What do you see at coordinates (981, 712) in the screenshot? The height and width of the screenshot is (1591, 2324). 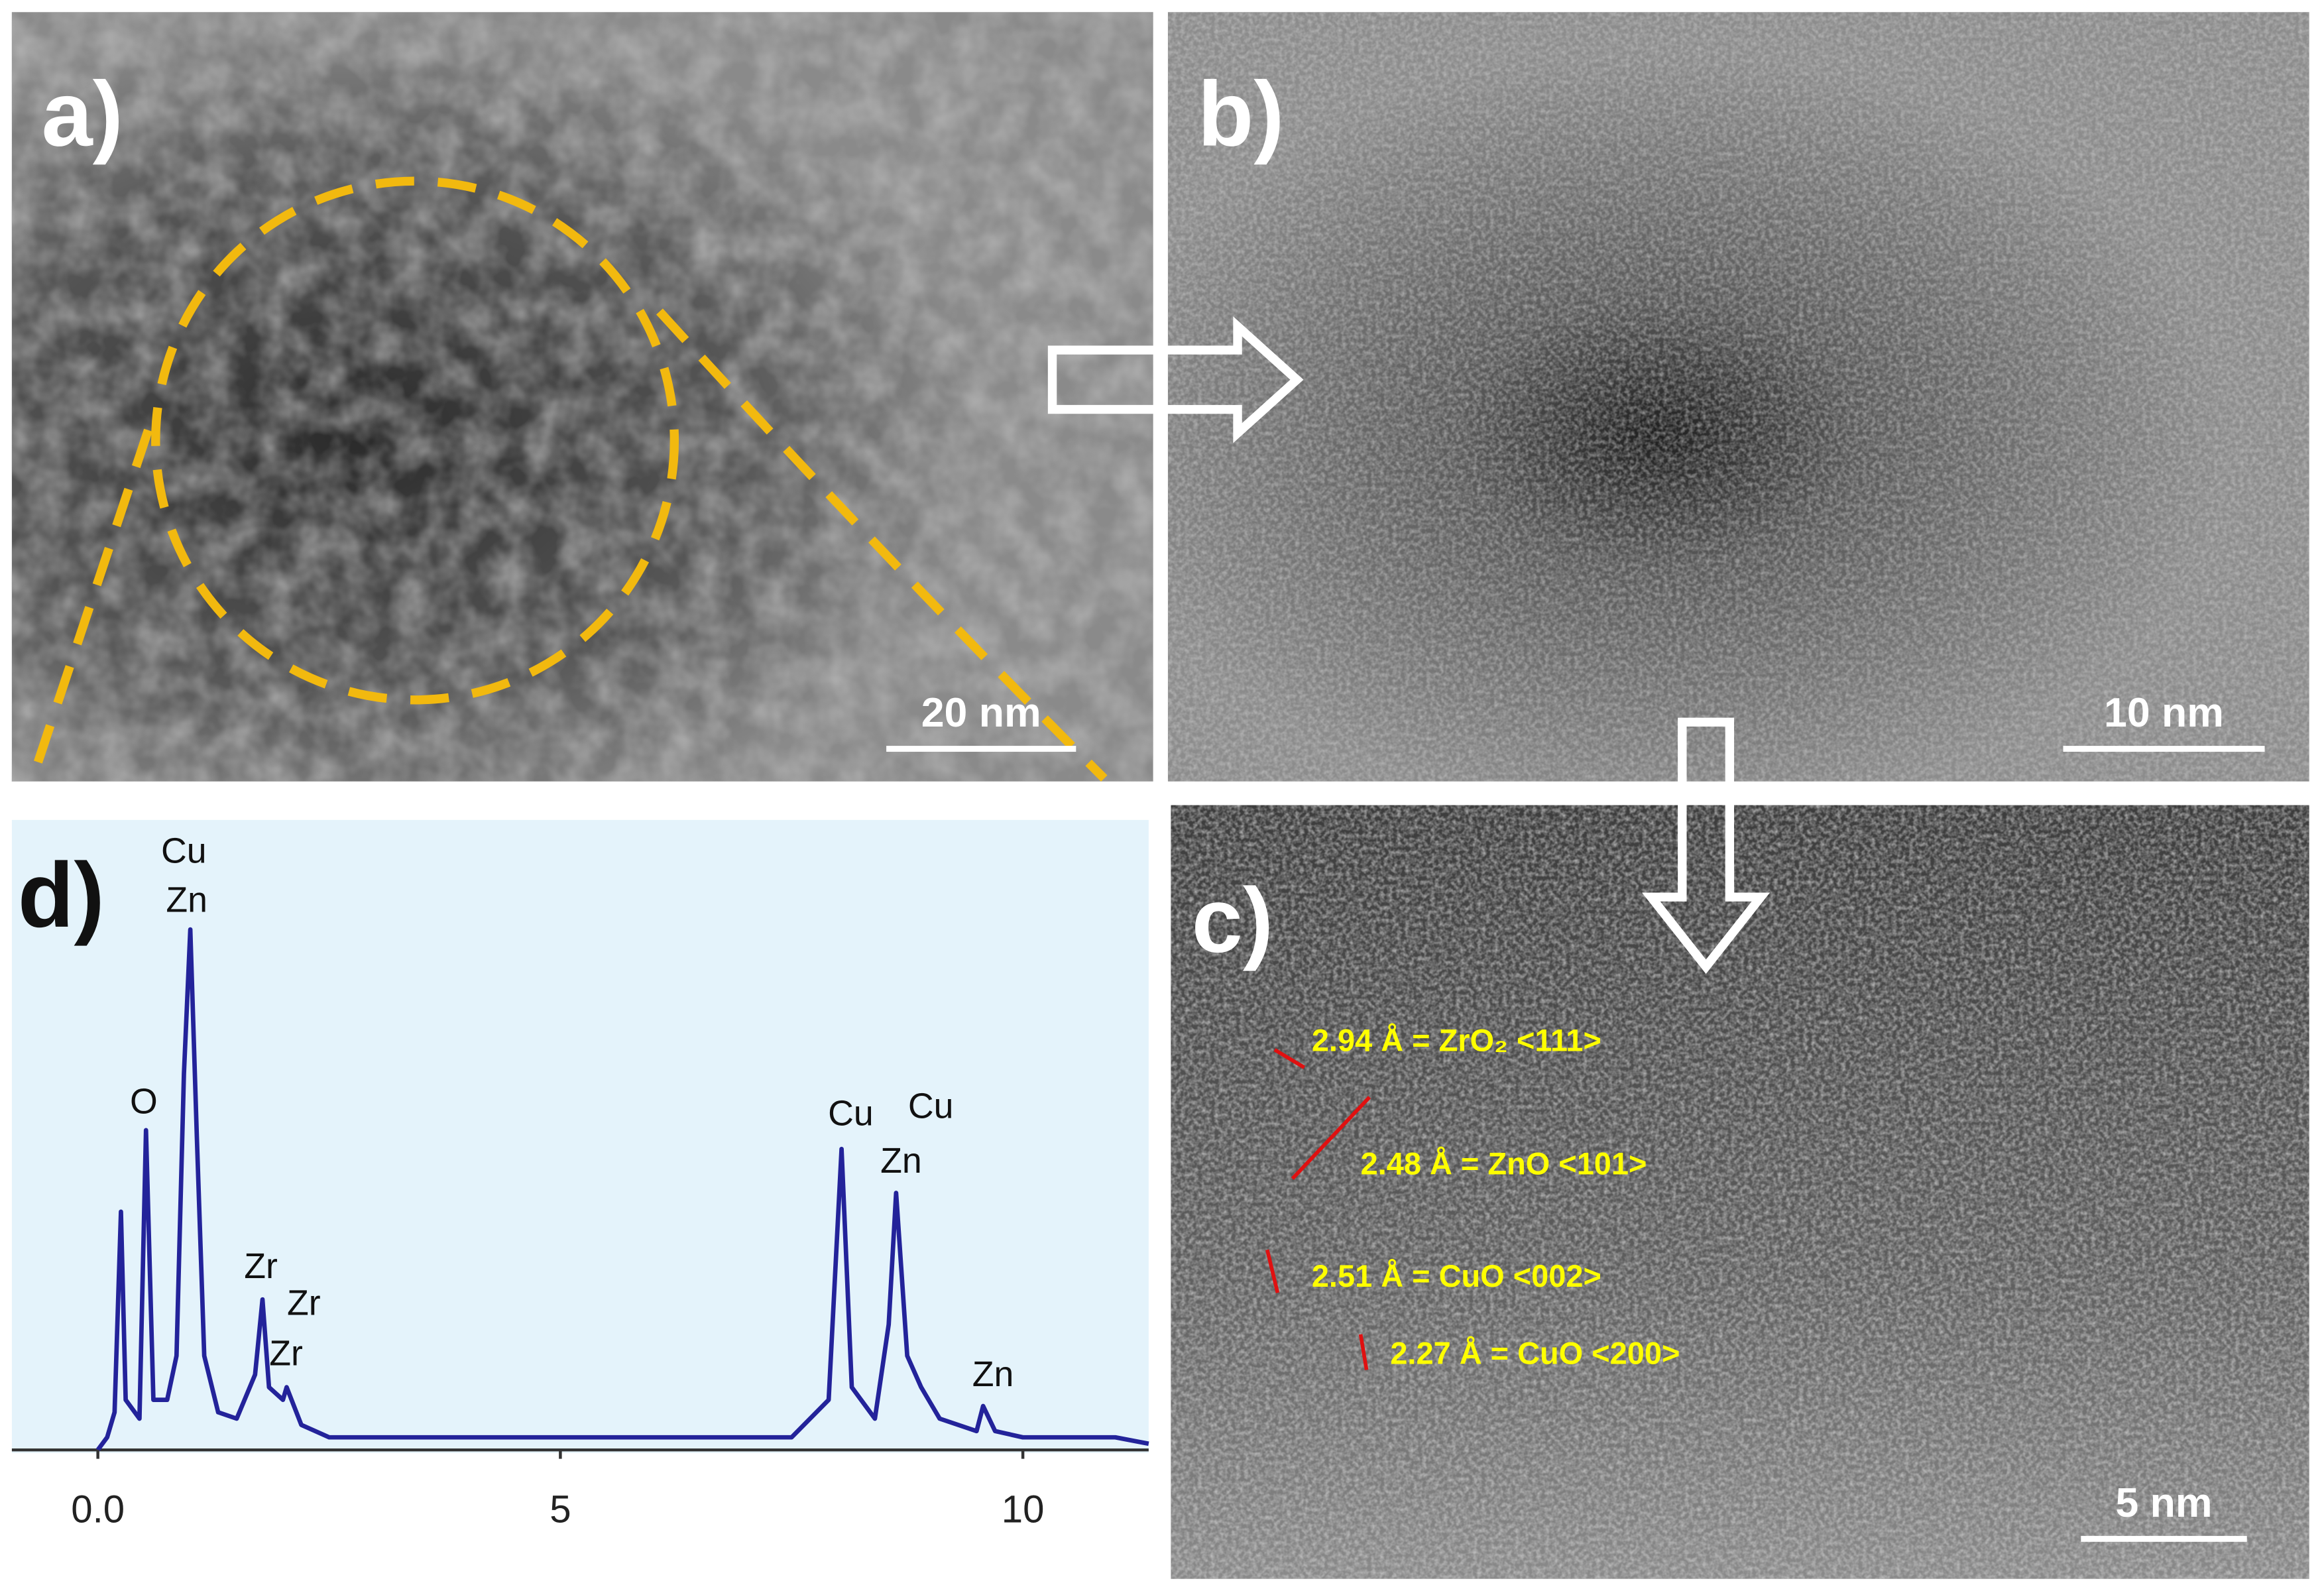 I see `scale-bar-label: 20 nm` at bounding box center [981, 712].